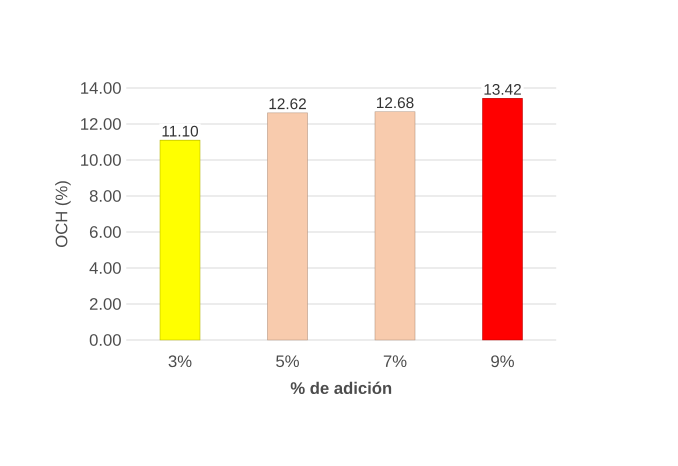 The image size is (678, 466). What do you see at coordinates (287, 104) in the screenshot?
I see `data-label: 12.62` at bounding box center [287, 104].